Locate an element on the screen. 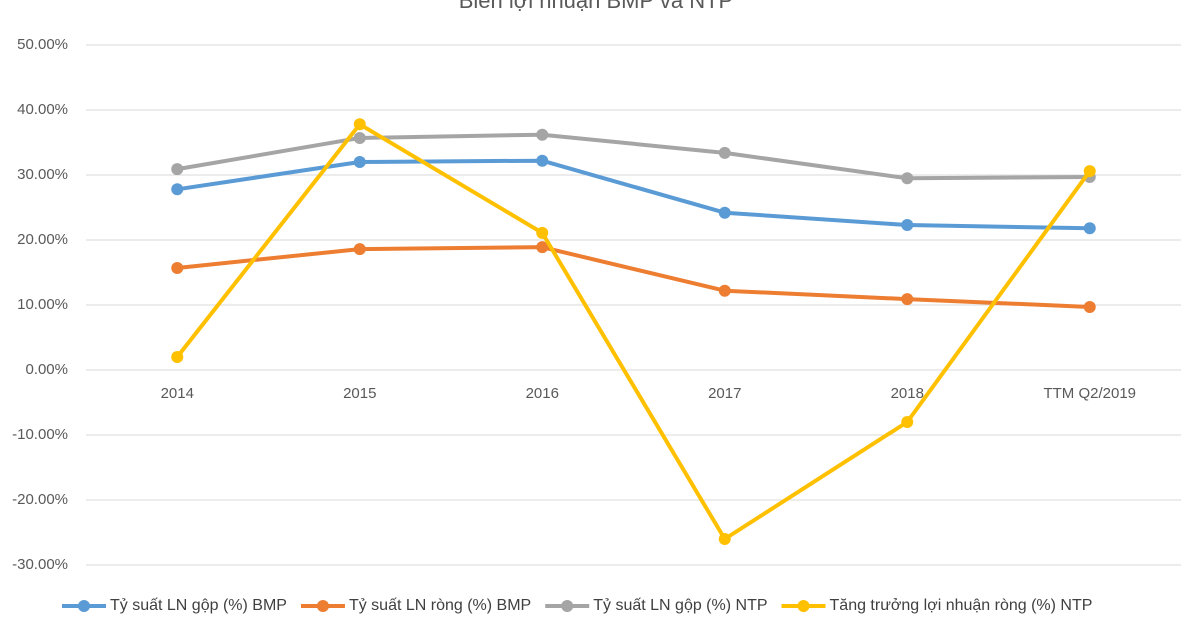 Image resolution: width=1200 pixels, height=634 pixels. chart-title: Biên lợi nhuận BMP và NTP is located at coordinates (596, 6).